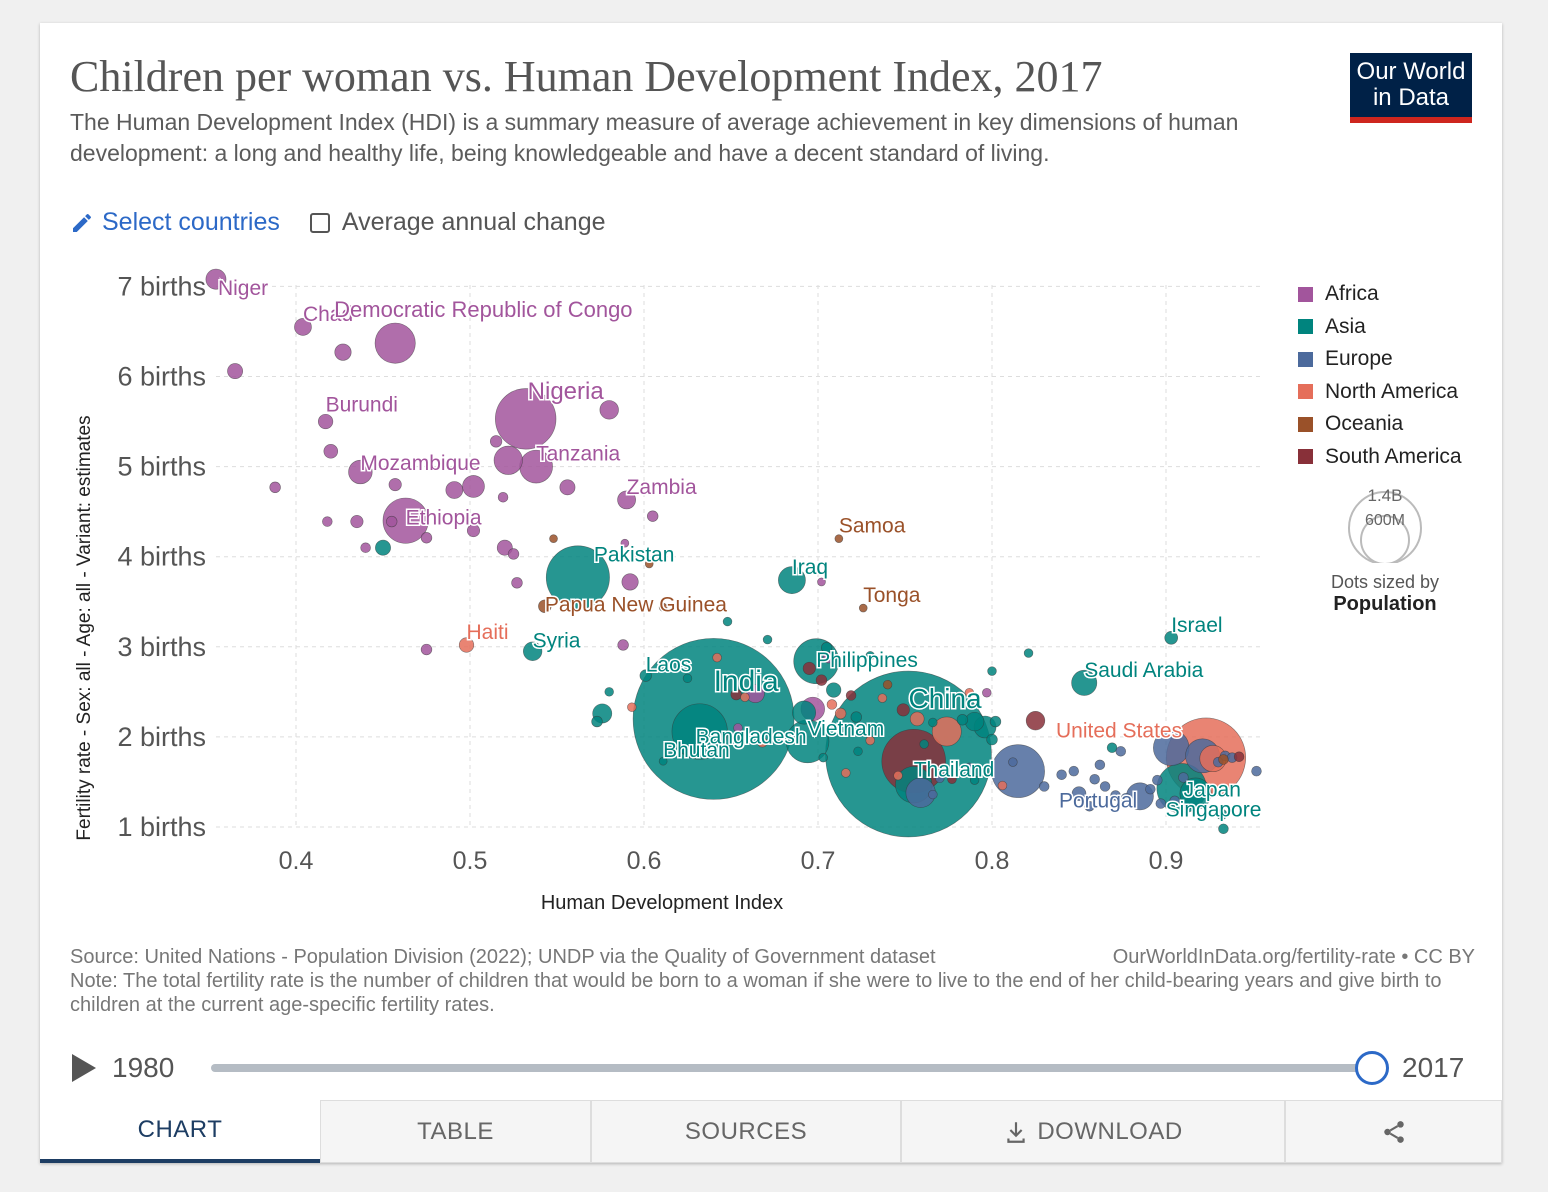  Describe the element at coordinates (457, 222) in the screenshot. I see `average-change-toggle: Average annual change` at that location.